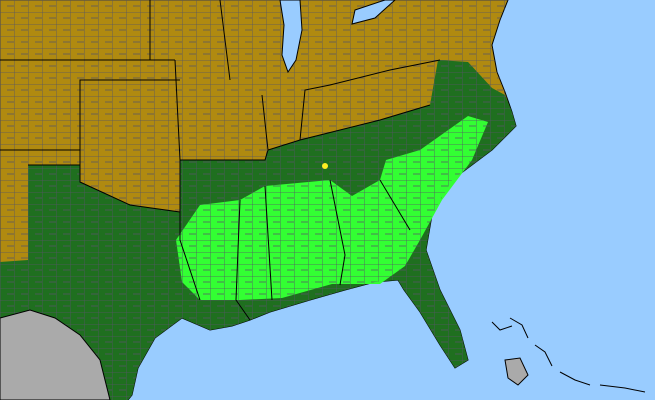 This screenshot has height=400, width=655. I want to click on island-outside-us, so click(516, 371).